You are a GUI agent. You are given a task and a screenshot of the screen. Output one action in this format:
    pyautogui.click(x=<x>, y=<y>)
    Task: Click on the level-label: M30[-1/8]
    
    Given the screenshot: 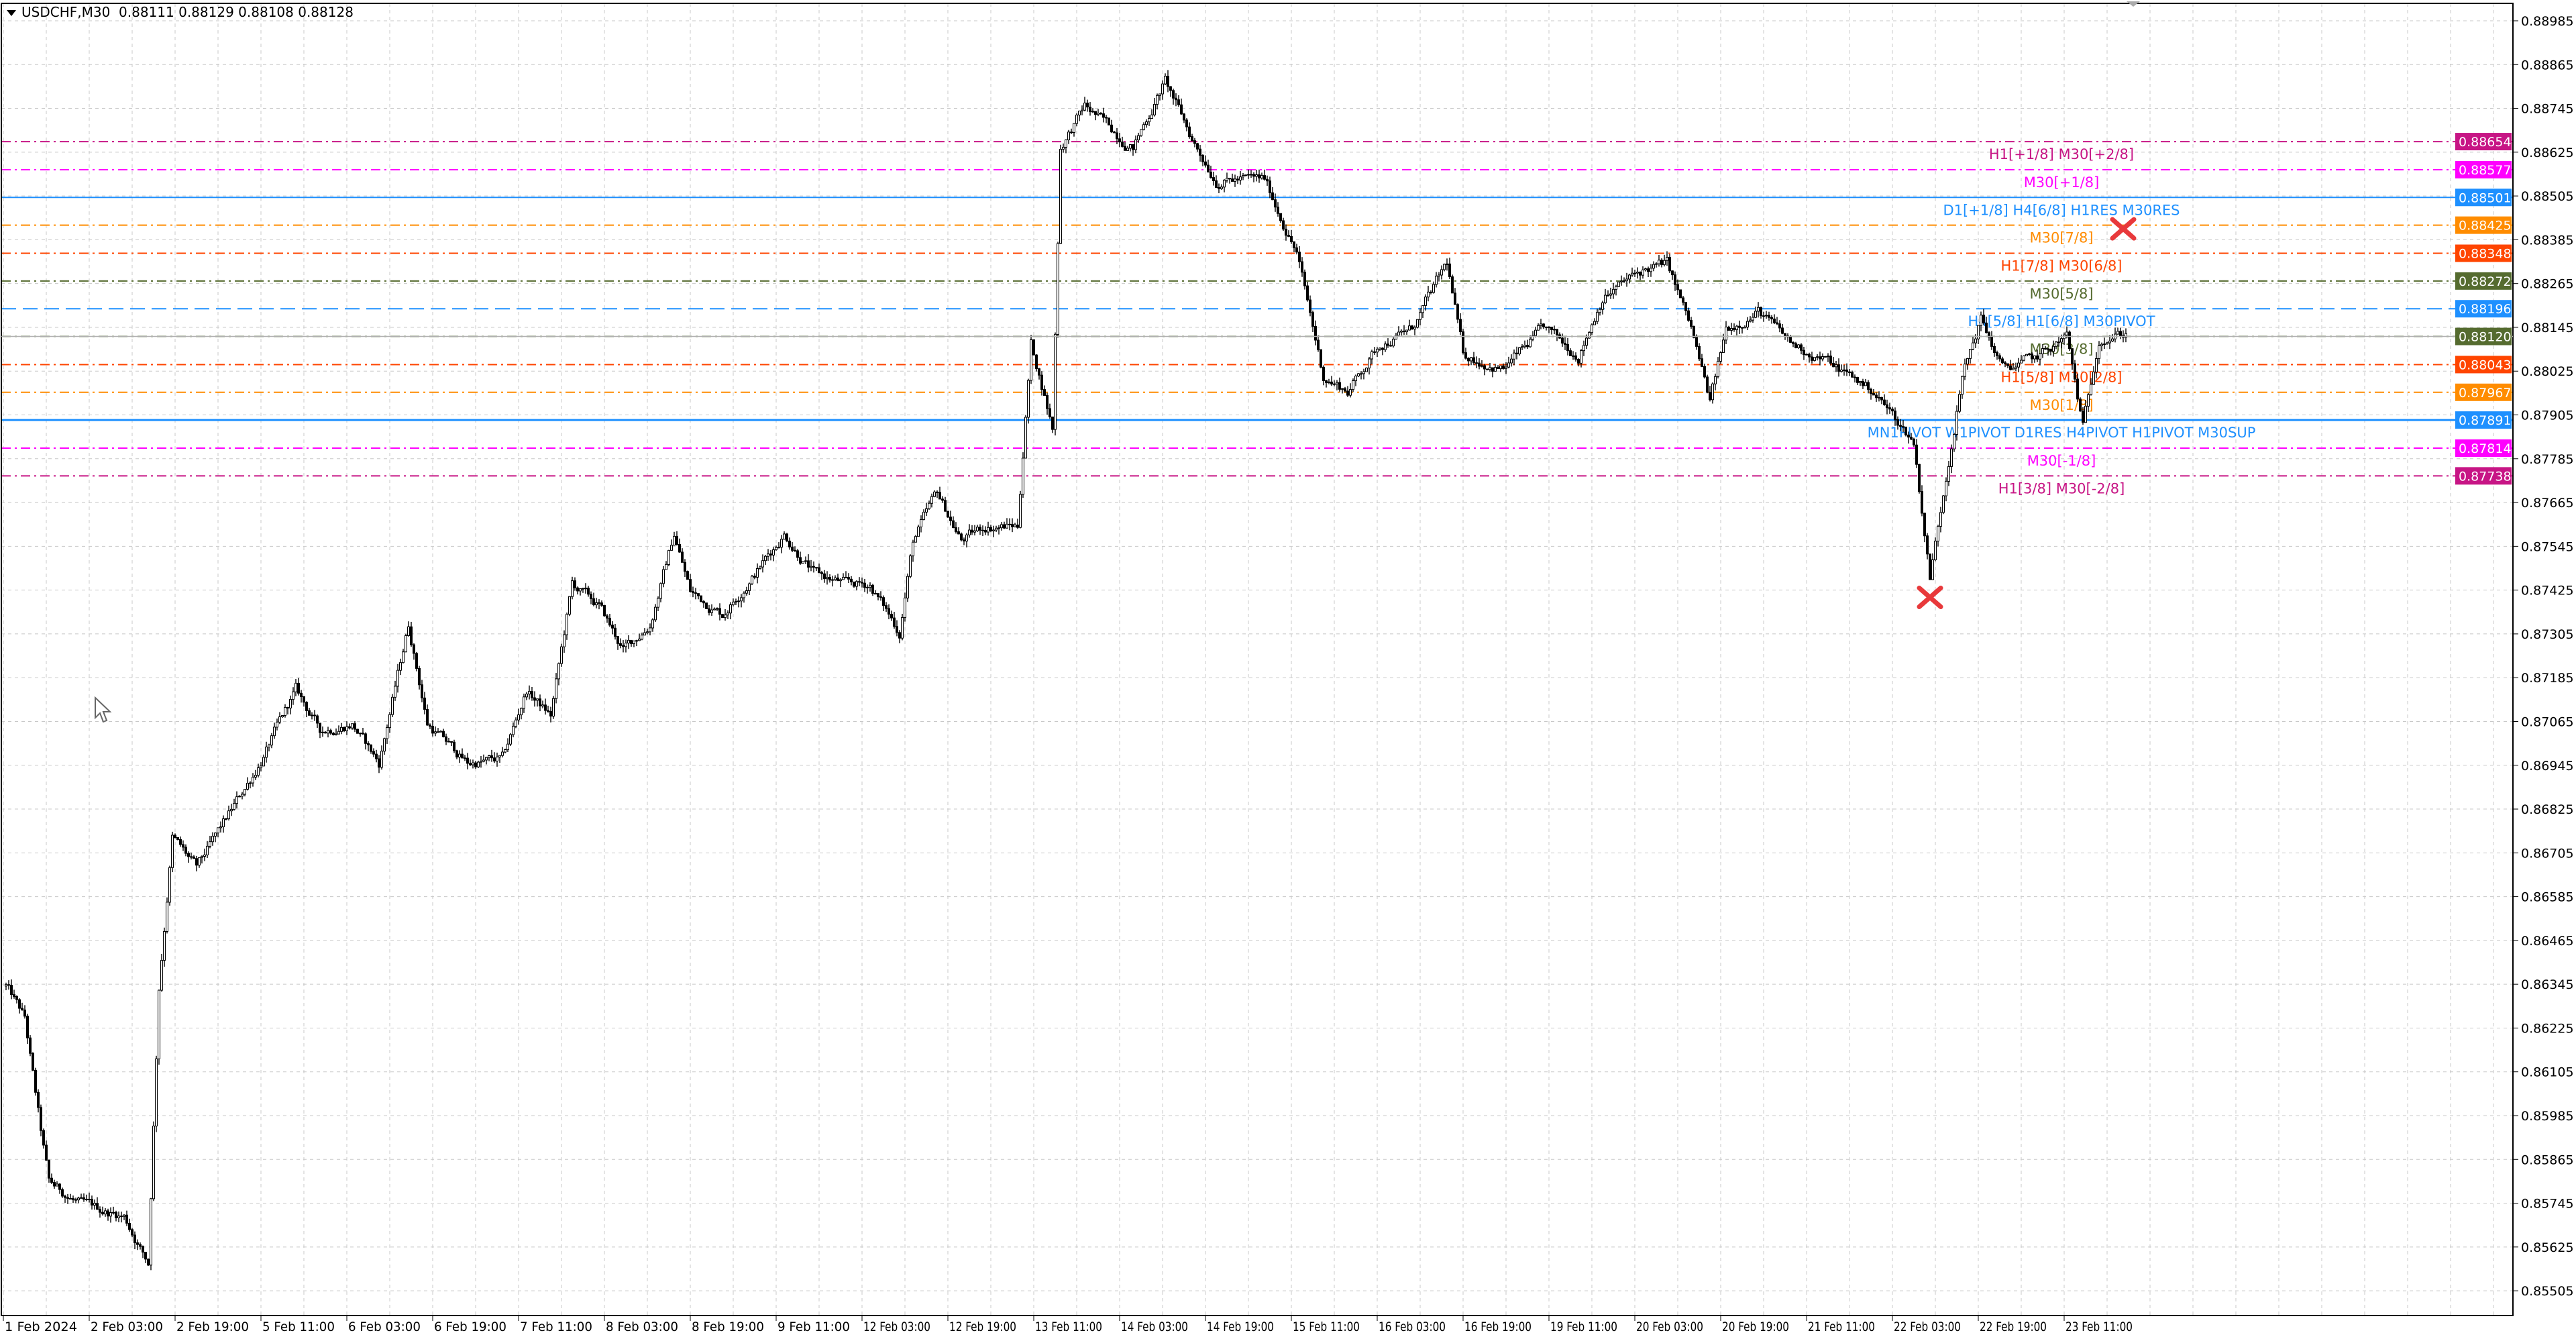 What is the action you would take?
    pyautogui.click(x=2061, y=461)
    